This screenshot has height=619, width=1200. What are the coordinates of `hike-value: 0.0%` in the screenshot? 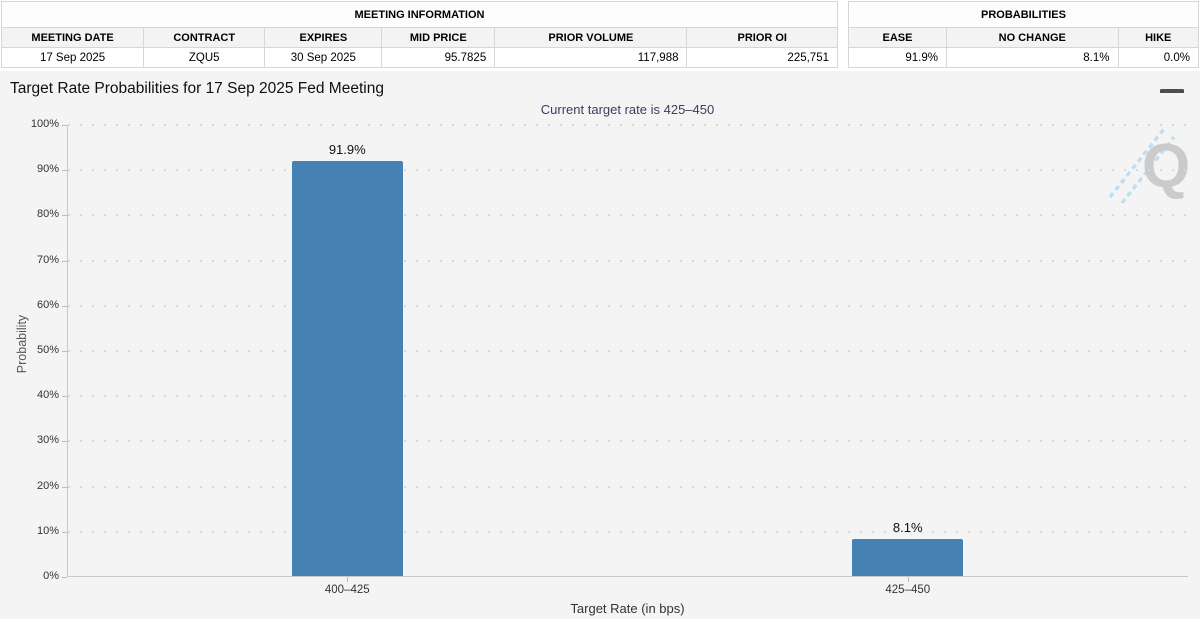 It's located at (1158, 57).